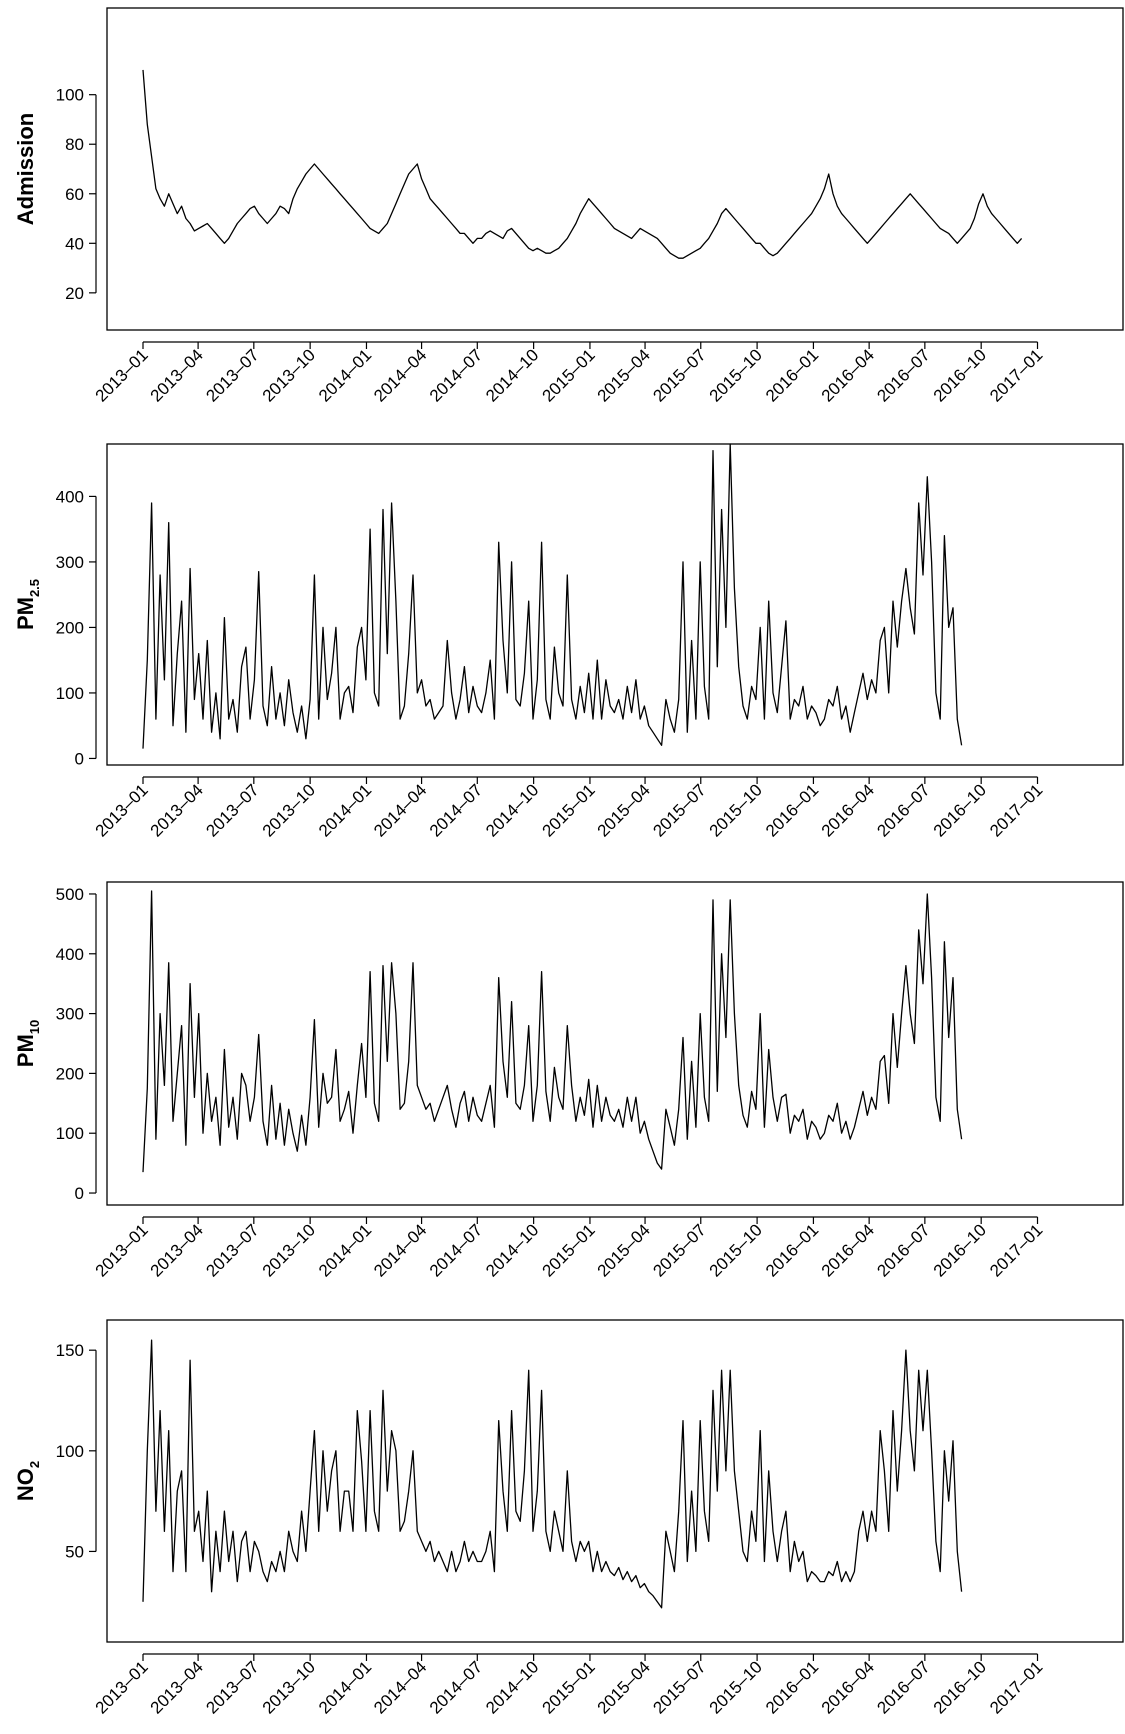  I want to click on y-axis-label: PM2.5, so click(27, 604).